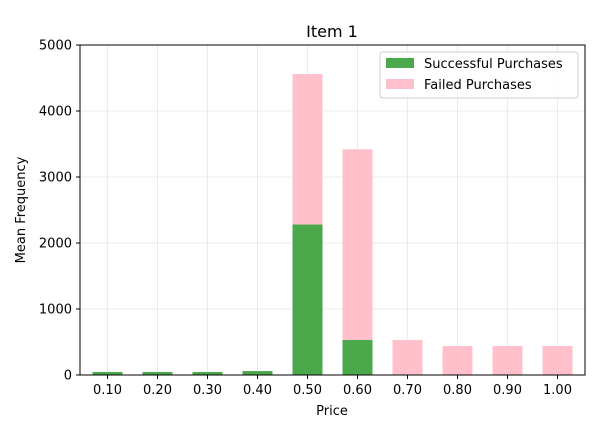  What do you see at coordinates (207, 390) in the screenshot?
I see `x-tick-label: 0.30` at bounding box center [207, 390].